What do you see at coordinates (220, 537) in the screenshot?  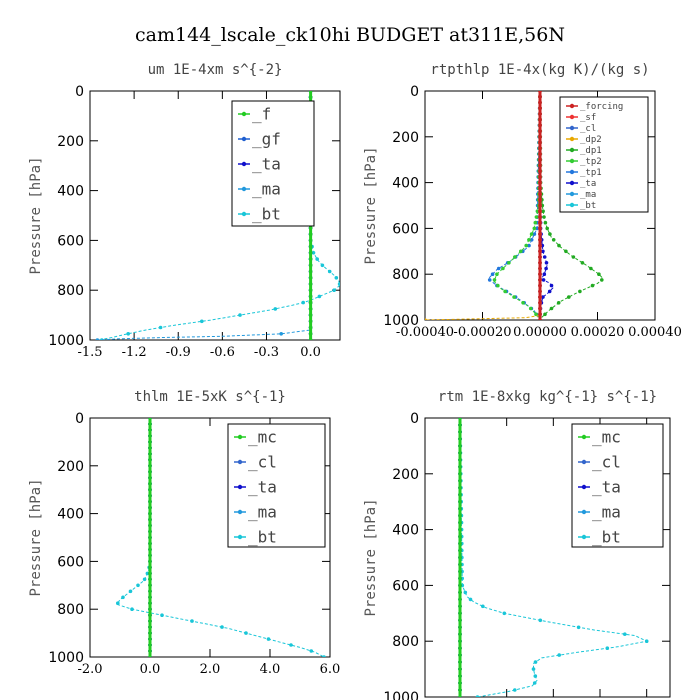 I see `series-line-bt` at bounding box center [220, 537].